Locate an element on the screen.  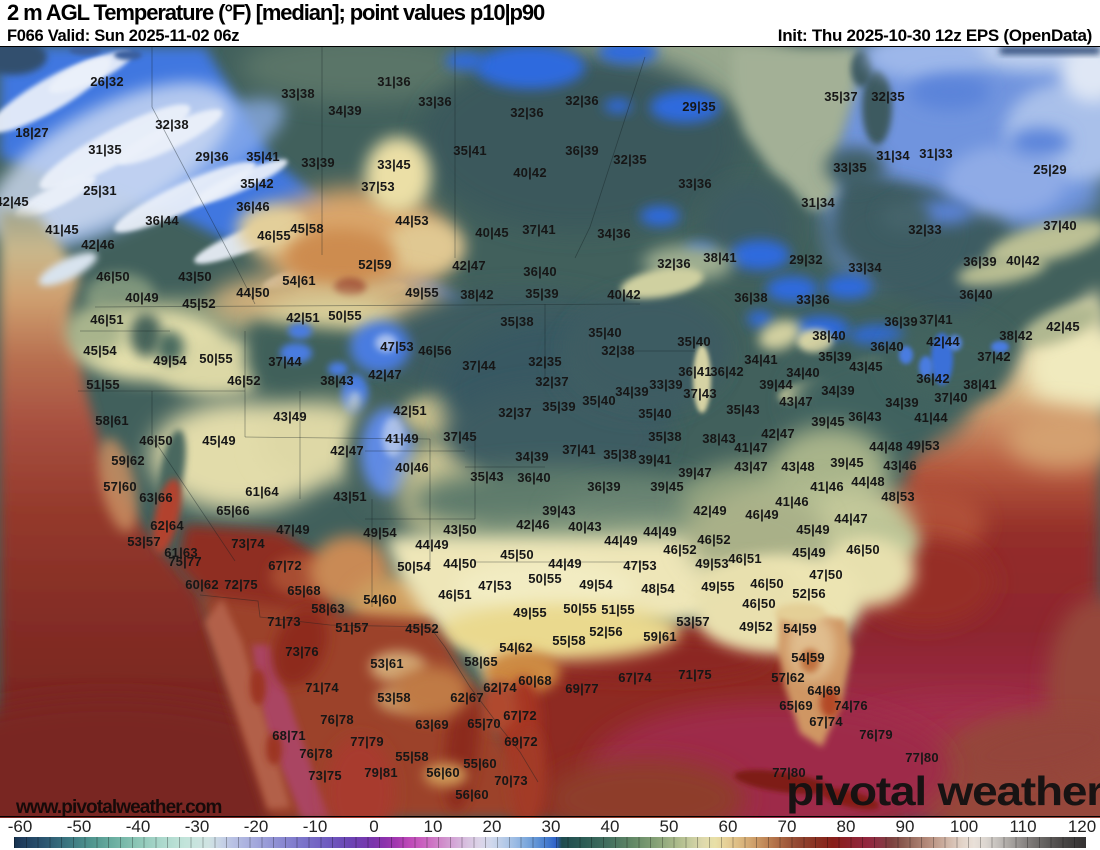
svg-text: 43|46 is located at coordinates (900, 465).